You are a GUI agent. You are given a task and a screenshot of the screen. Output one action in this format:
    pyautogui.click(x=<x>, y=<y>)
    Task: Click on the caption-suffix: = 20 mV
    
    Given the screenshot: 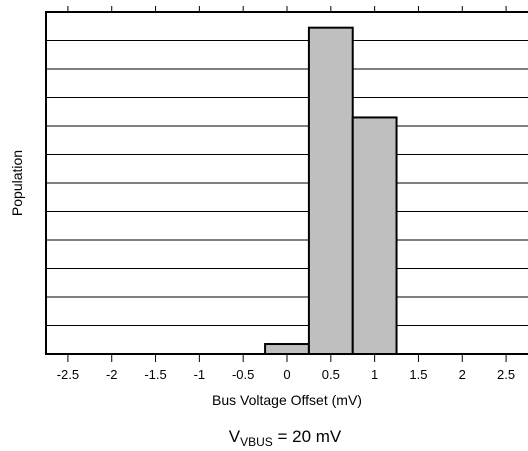 What is the action you would take?
    pyautogui.click(x=307, y=436)
    